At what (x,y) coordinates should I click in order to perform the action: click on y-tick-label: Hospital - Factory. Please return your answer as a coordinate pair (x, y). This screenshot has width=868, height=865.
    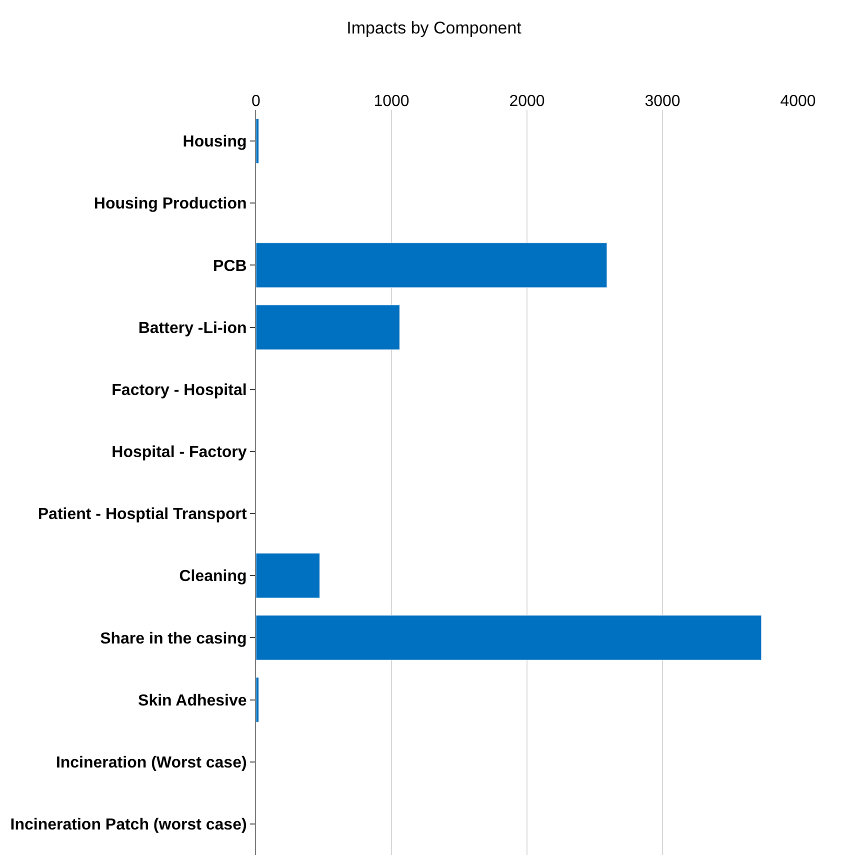
    Looking at the image, I should click on (179, 453).